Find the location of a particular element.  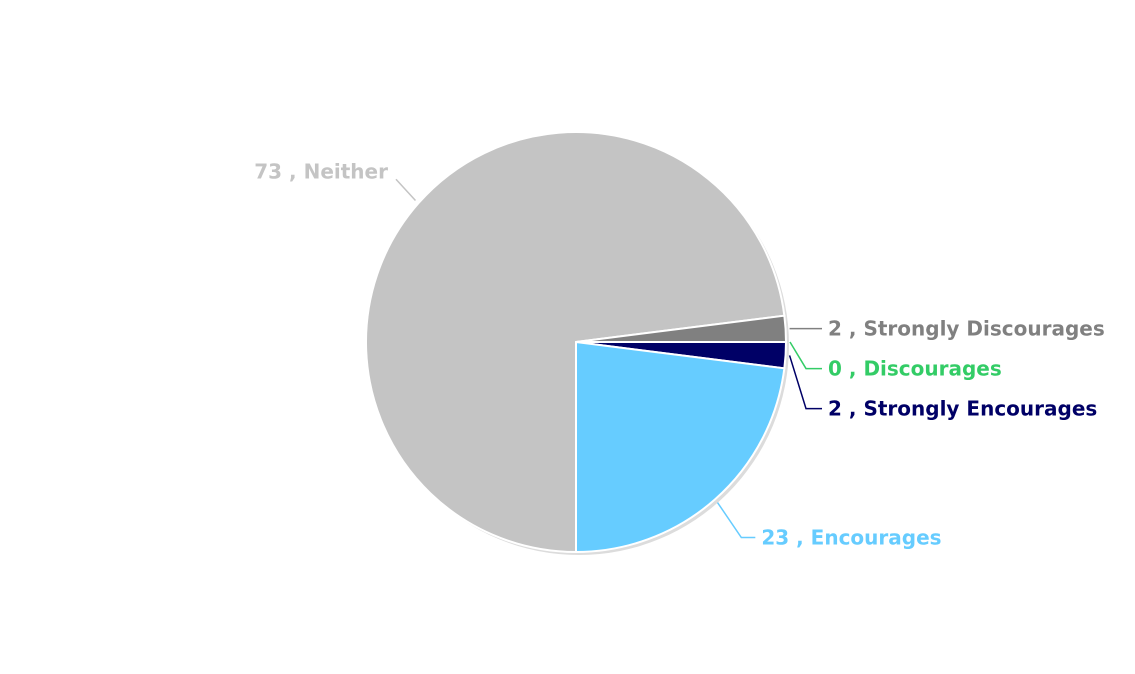

leader-line-neither is located at coordinates (406, 189).